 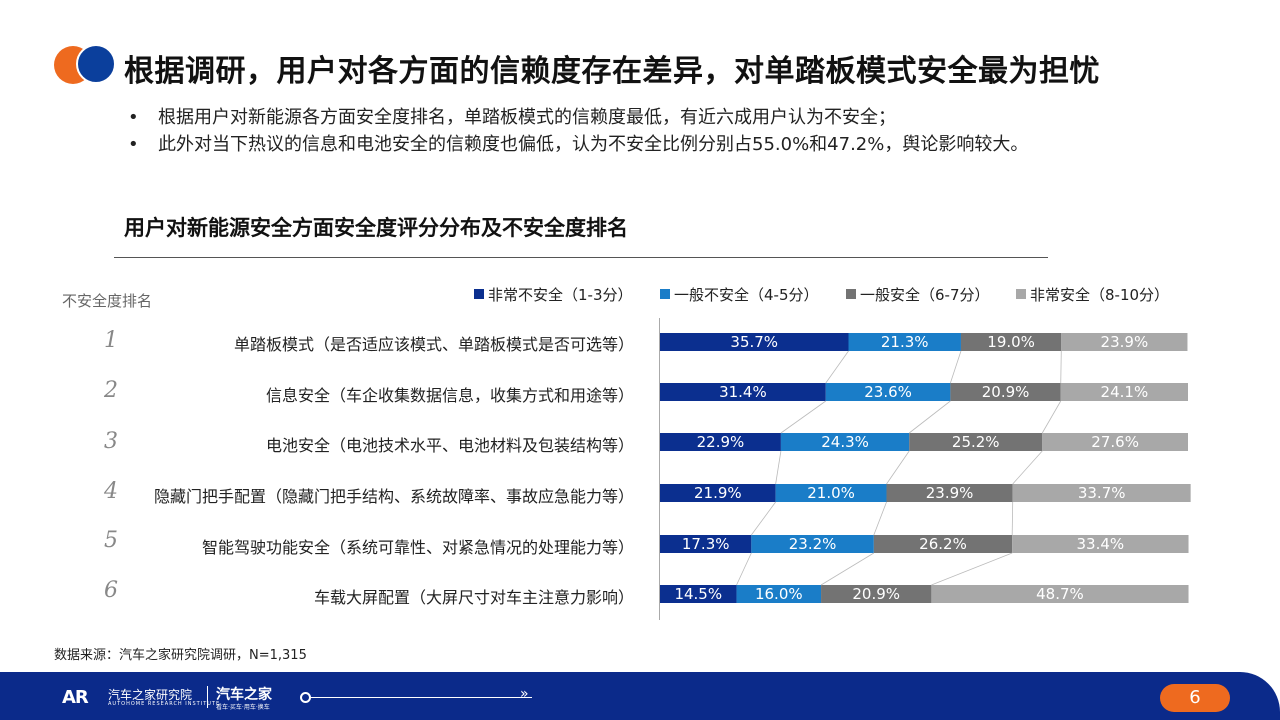 What do you see at coordinates (449, 395) in the screenshot?
I see `category-label: 信息安全（车企收集数据信息，收集方式和用途等）` at bounding box center [449, 395].